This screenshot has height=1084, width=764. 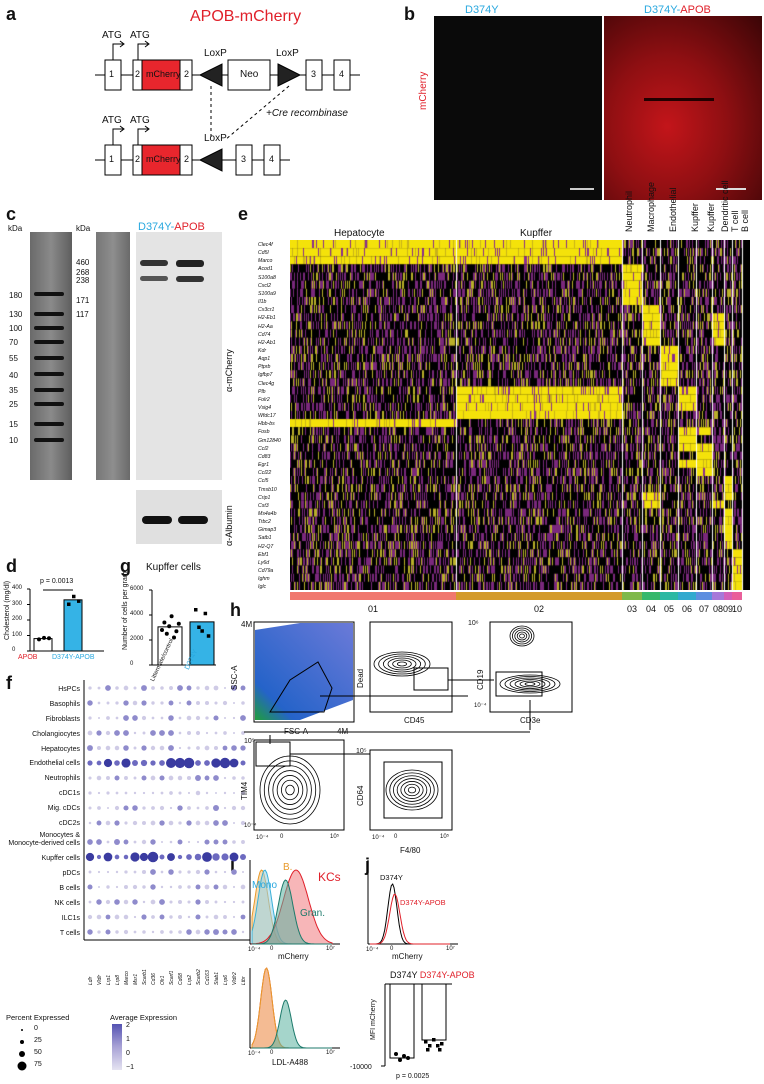 I want to click on gene-label-Il1b: Il1b, so click(x=262, y=302).